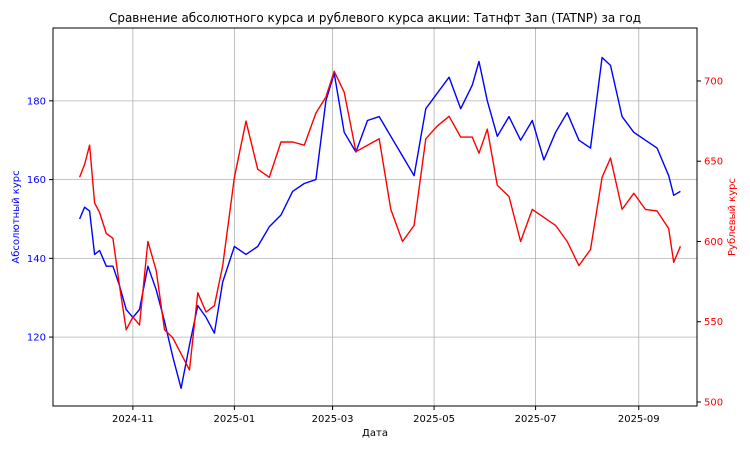  I want to click on y-right-tick-label: 500, so click(713, 402).